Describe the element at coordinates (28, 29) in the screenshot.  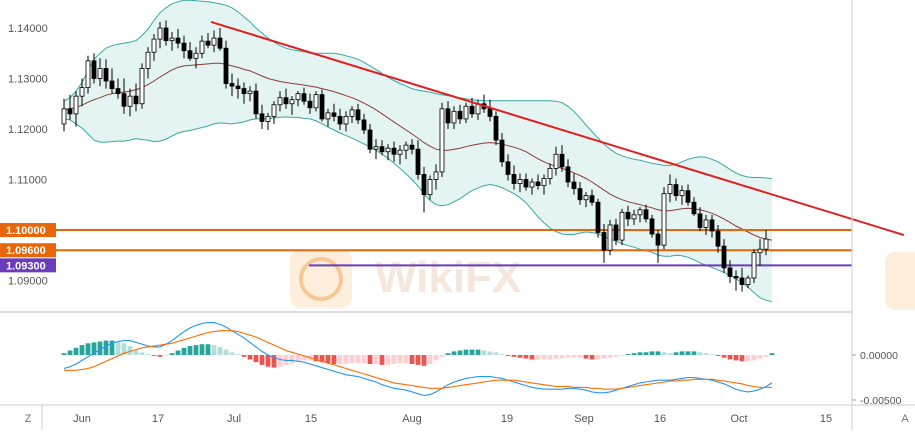
I see `y-tick-label: 1.14000` at that location.